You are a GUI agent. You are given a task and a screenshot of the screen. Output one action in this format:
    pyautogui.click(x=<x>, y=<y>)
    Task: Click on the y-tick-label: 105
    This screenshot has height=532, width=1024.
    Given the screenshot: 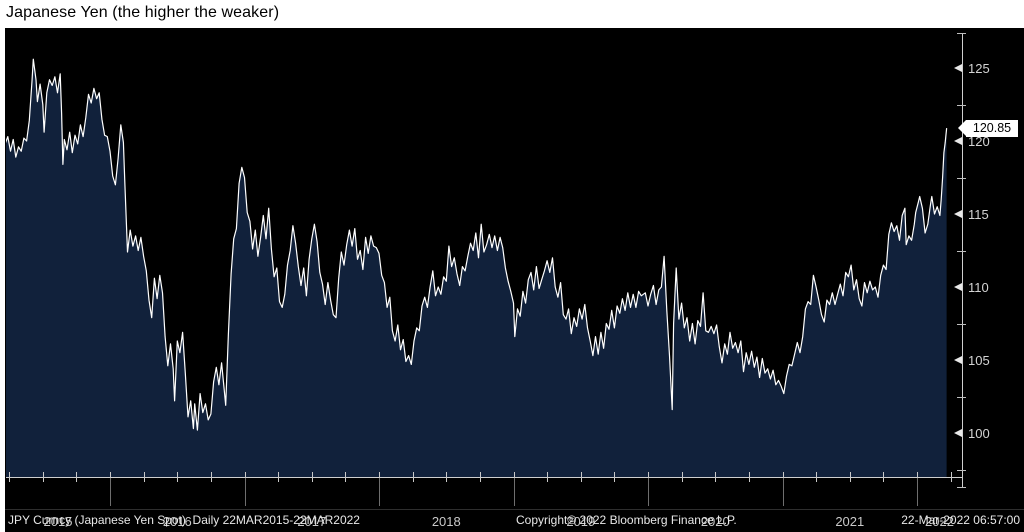 What is the action you would take?
    pyautogui.click(x=979, y=360)
    